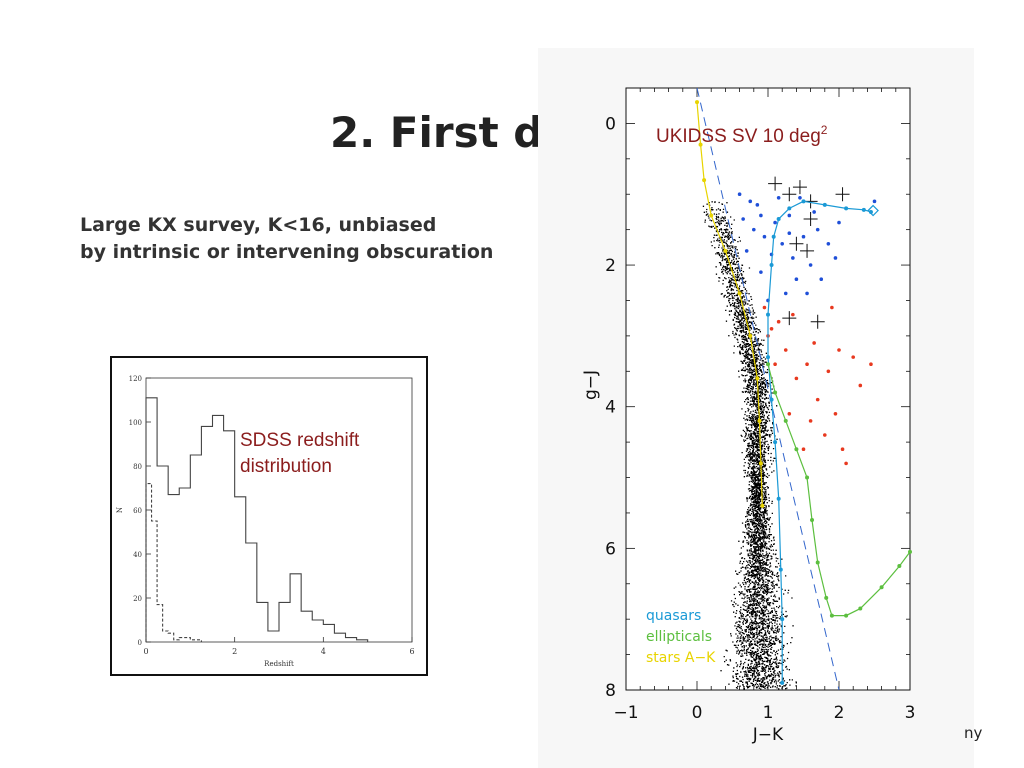  Describe the element at coordinates (145, 651) in the screenshot. I see `hist-x-tick-label: 0` at that location.